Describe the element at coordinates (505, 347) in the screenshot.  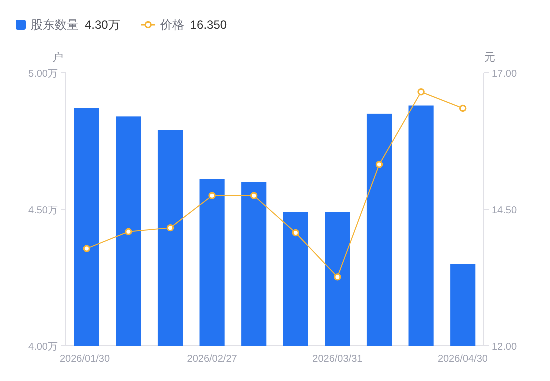
I see `y2-tick-label: 12.00` at that location.